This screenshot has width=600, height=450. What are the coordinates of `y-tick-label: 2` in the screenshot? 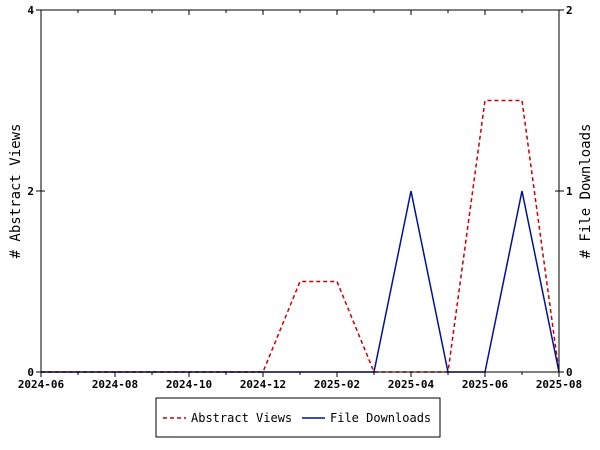 It's located at (30, 191).